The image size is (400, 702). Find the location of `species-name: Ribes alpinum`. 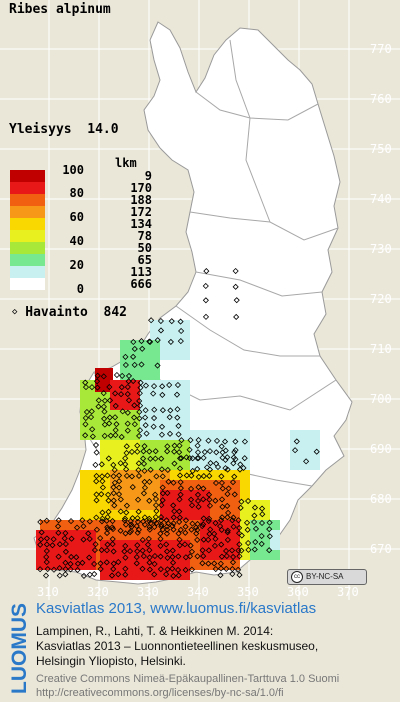

species-name: Ribes alpinum is located at coordinates (60, 9).